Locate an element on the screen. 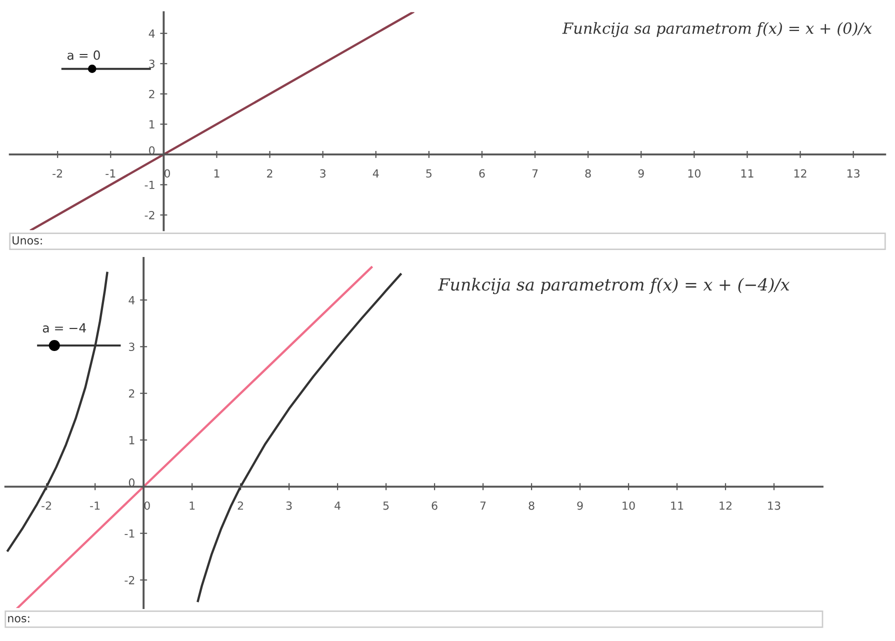 Image resolution: width=895 pixels, height=641 pixels. text: nos: is located at coordinates (19, 619).